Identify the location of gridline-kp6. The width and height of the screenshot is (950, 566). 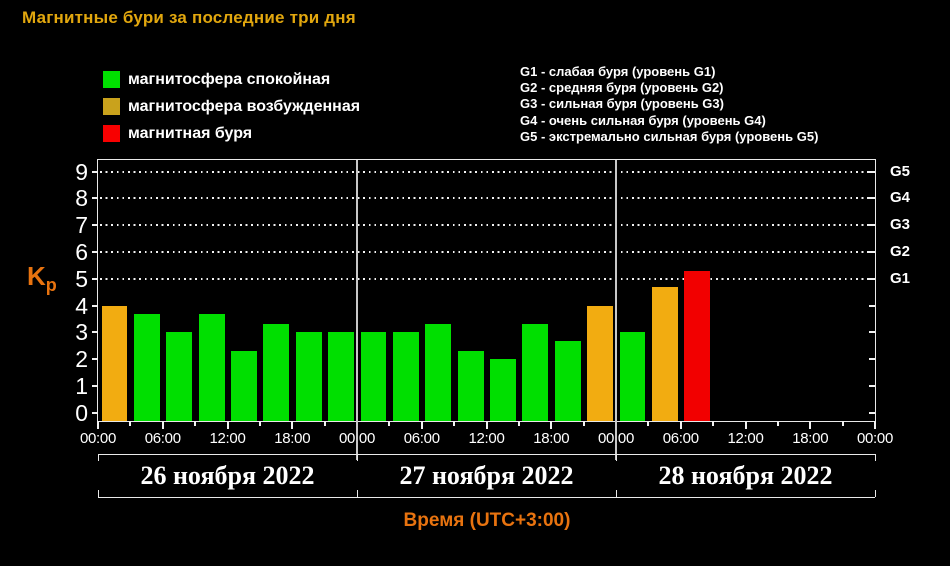
(486, 252).